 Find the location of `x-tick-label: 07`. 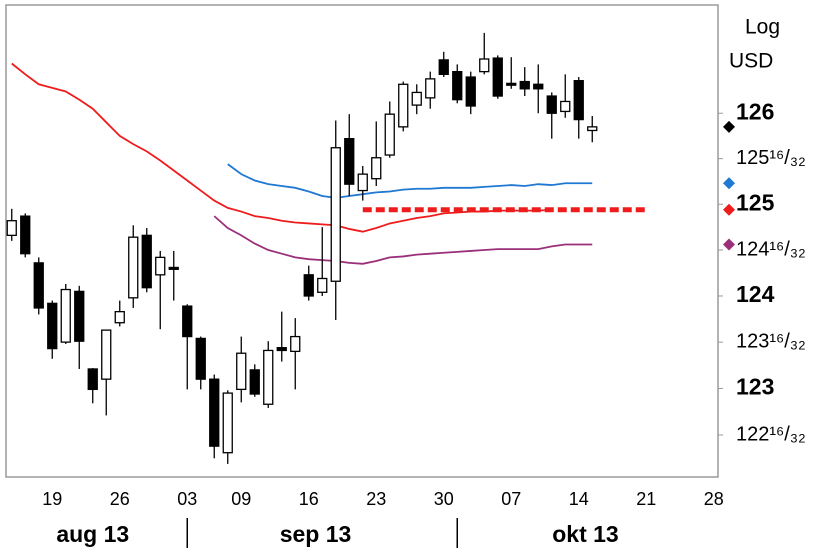

x-tick-label: 07 is located at coordinates (511, 499).